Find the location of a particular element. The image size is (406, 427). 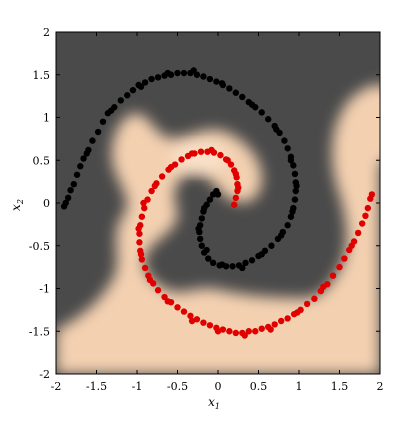

y-tick-label: -0.5 is located at coordinates (39, 246).